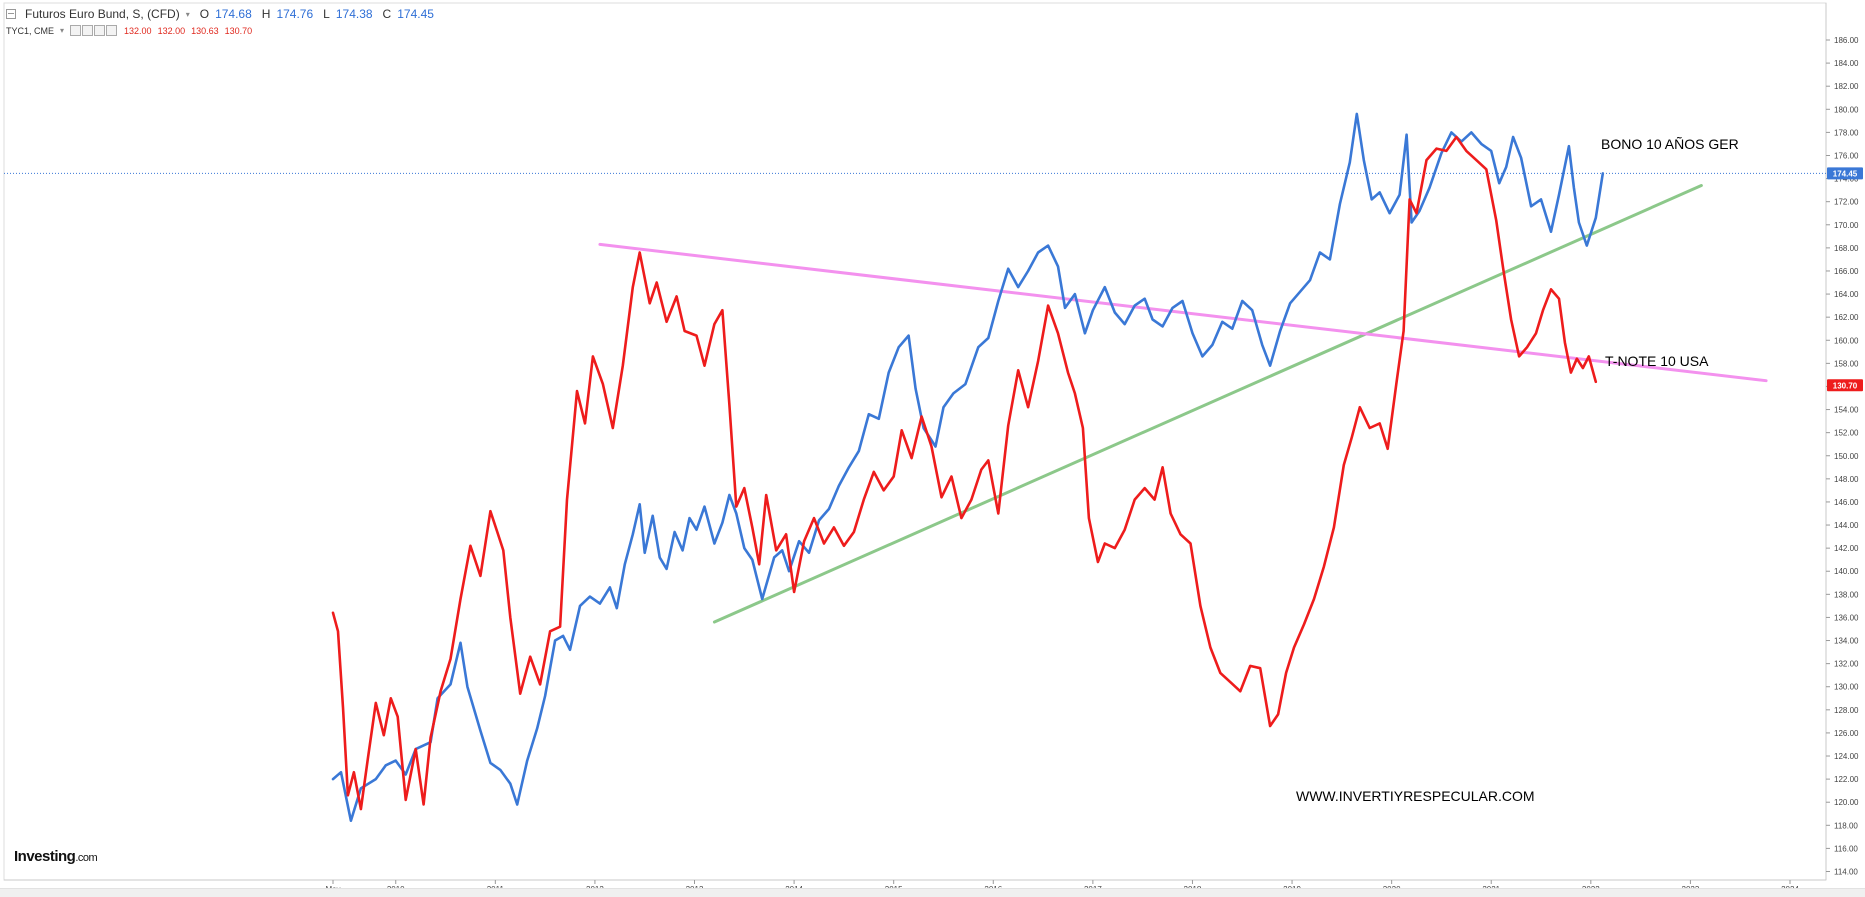  Describe the element at coordinates (1846, 664) in the screenshot. I see `y-tick-label: 132.00` at that location.